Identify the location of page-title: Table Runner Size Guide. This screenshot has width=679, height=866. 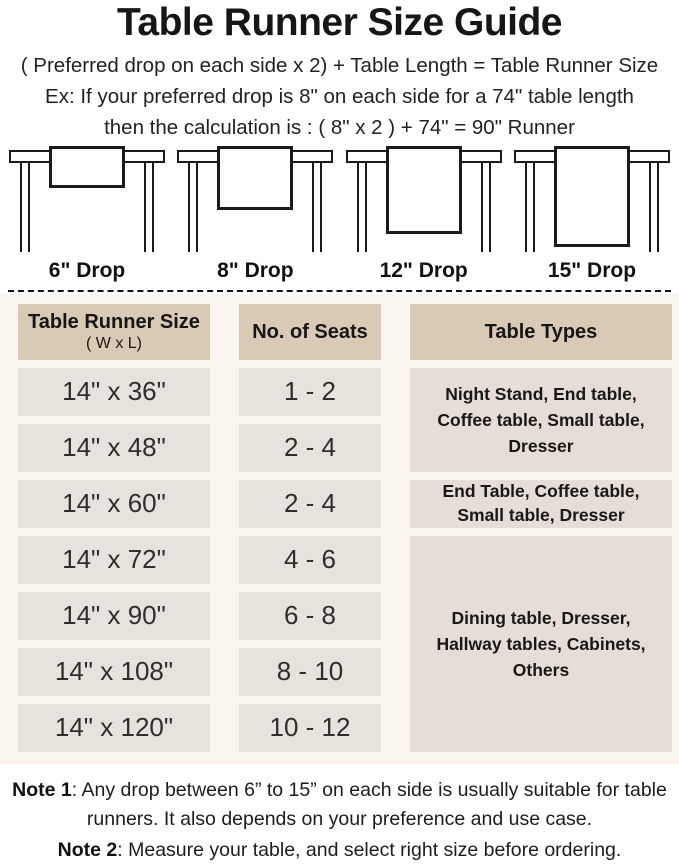
(339, 22).